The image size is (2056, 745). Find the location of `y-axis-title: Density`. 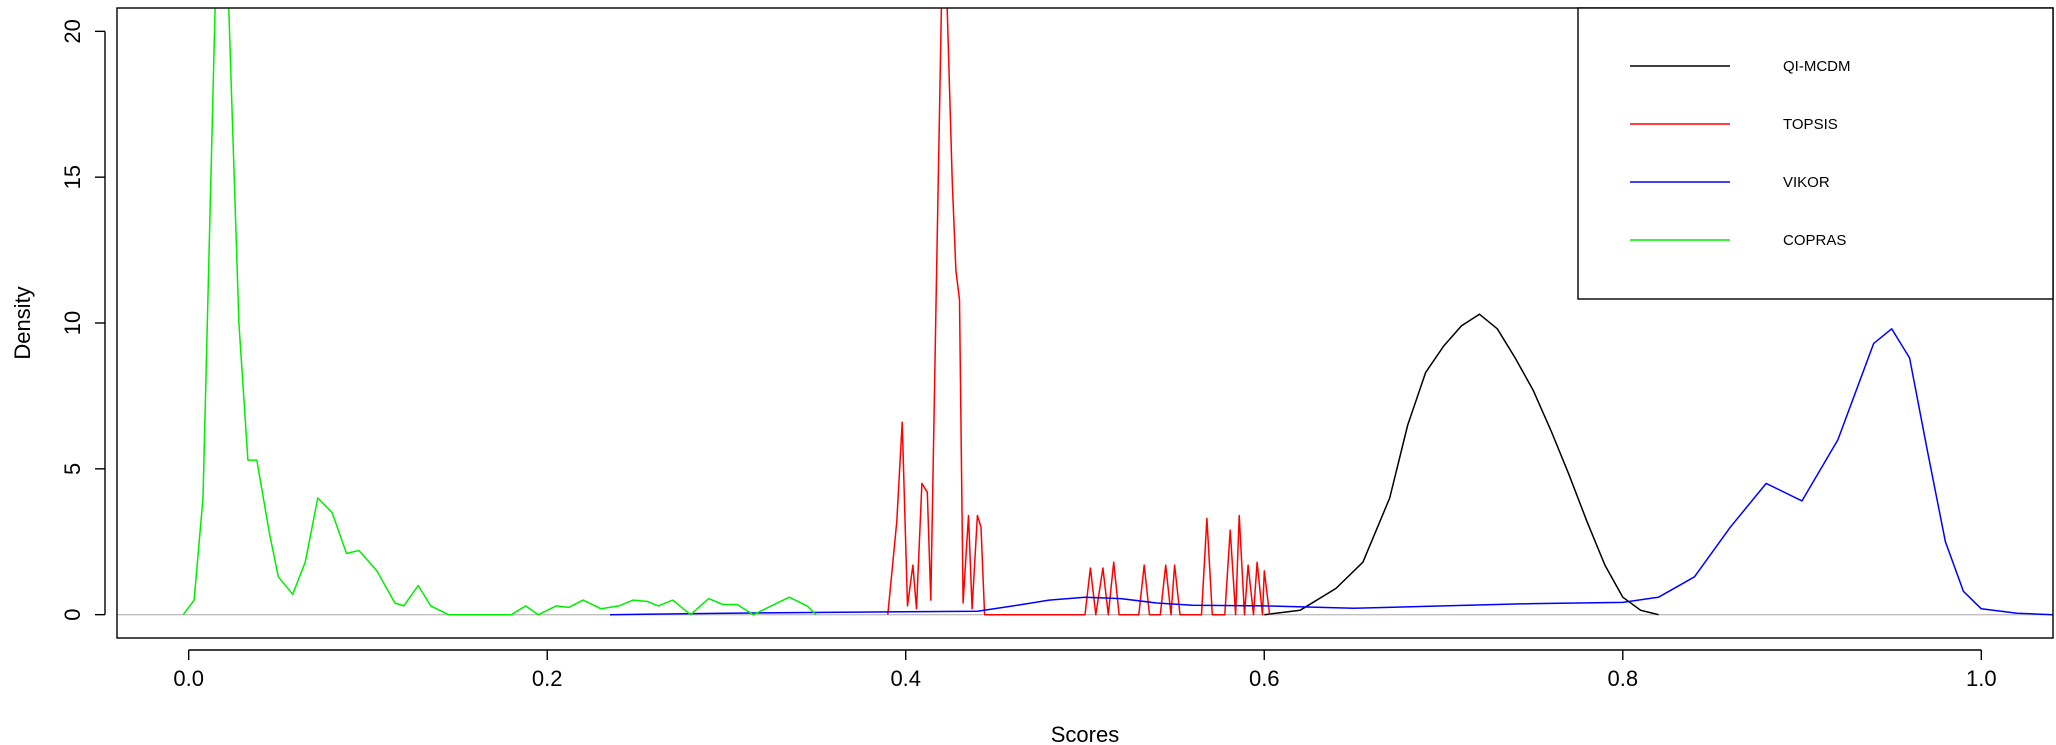

y-axis-title: Density is located at coordinates (22, 322).